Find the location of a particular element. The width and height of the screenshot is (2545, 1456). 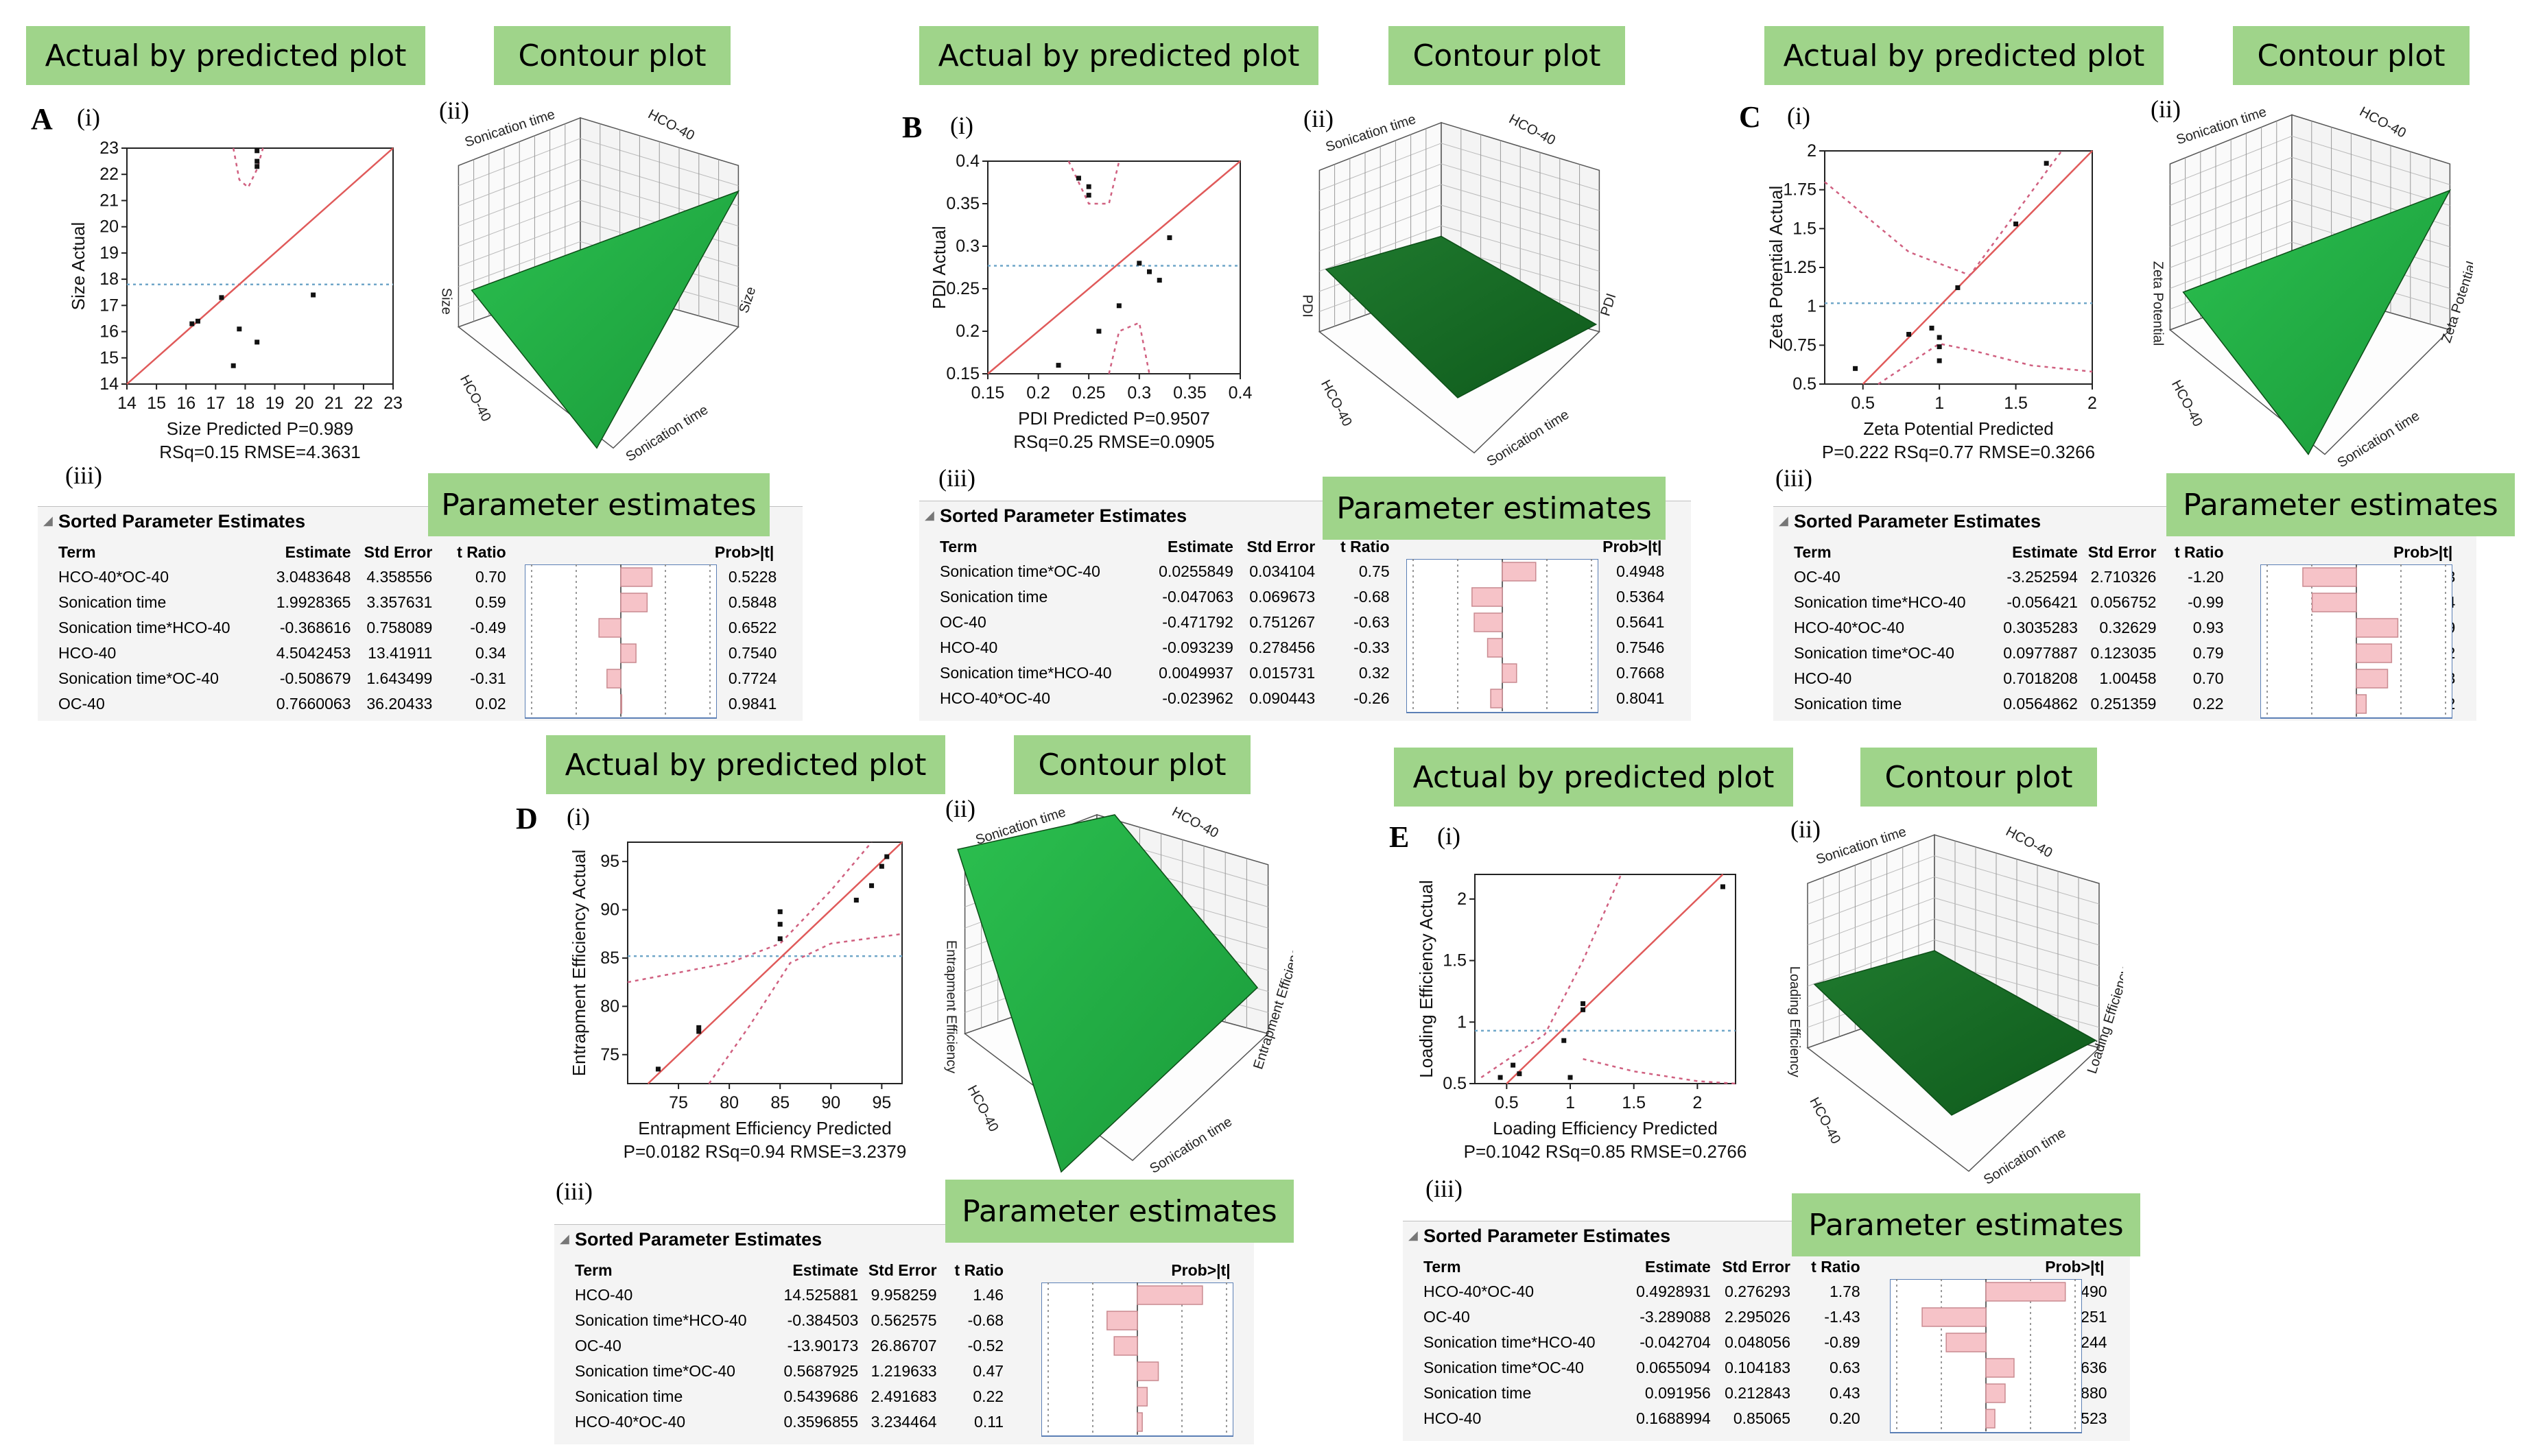

cell-t-ratio: 0.93 is located at coordinates (2208, 627).